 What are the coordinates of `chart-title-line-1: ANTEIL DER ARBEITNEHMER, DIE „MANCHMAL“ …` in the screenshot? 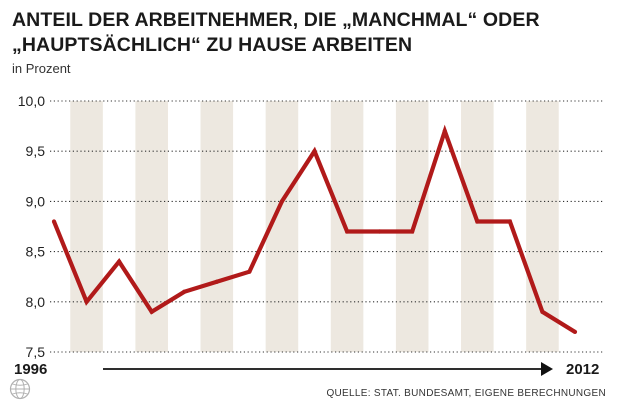 It's located at (276, 20).